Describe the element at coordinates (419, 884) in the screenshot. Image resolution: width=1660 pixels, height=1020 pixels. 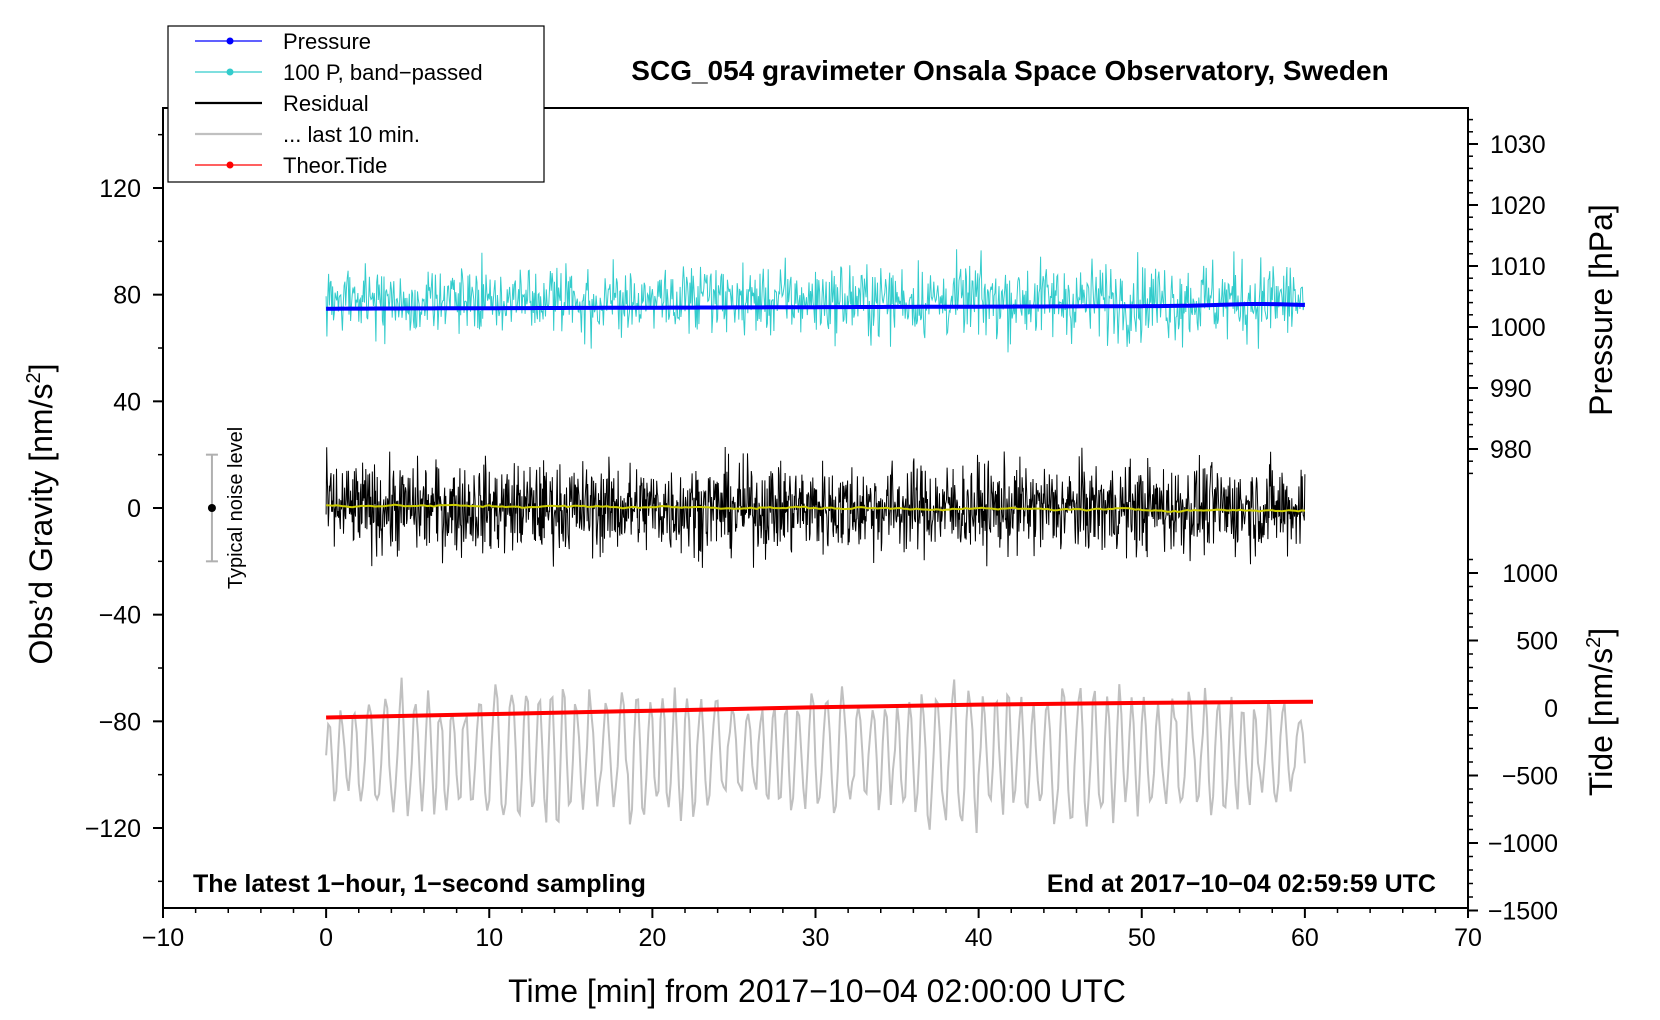
I see `footer-sampling-note: The latest 1−hour, 1−second sampling` at that location.